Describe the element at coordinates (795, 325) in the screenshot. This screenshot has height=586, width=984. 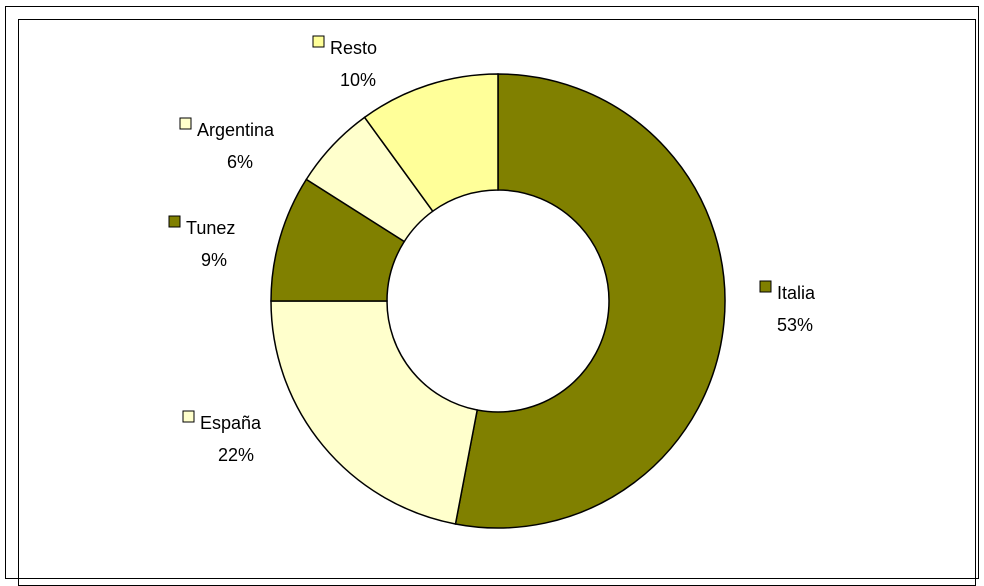
I see `value-label-italia: 53%` at that location.